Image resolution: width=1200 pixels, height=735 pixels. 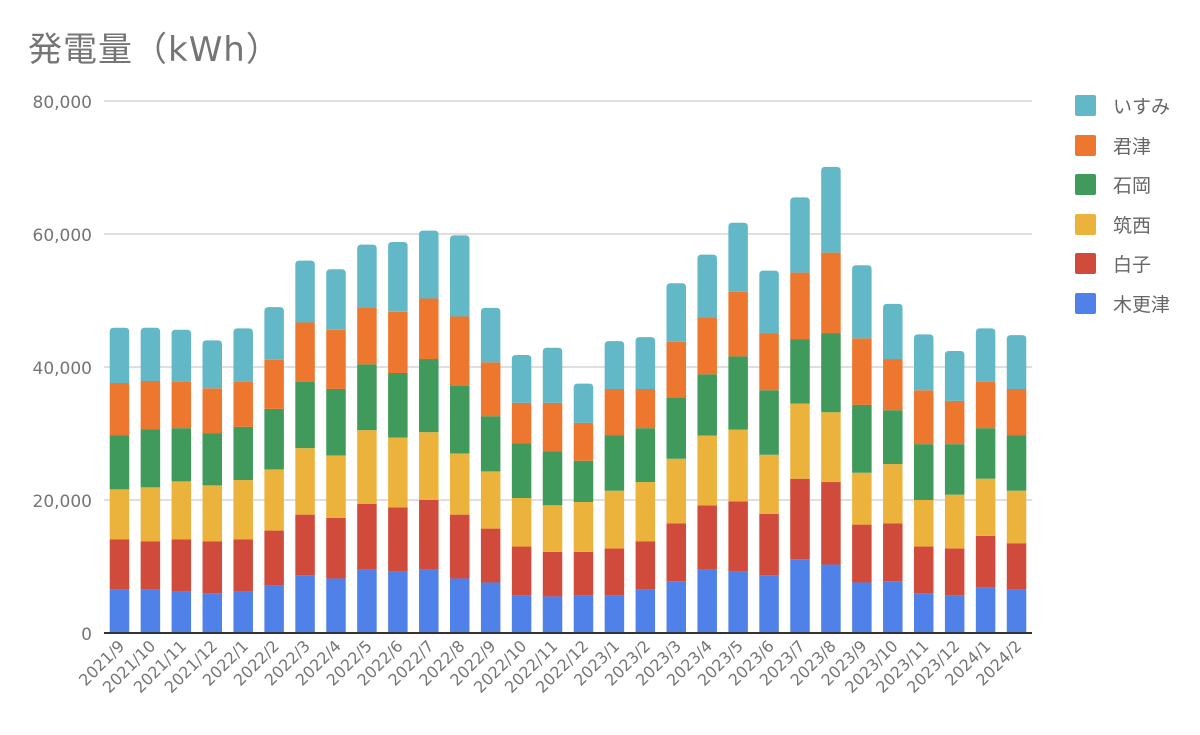 I want to click on y-axis-ticks: 0 20,000 40,000 60,000 80,000, so click(x=62, y=369).